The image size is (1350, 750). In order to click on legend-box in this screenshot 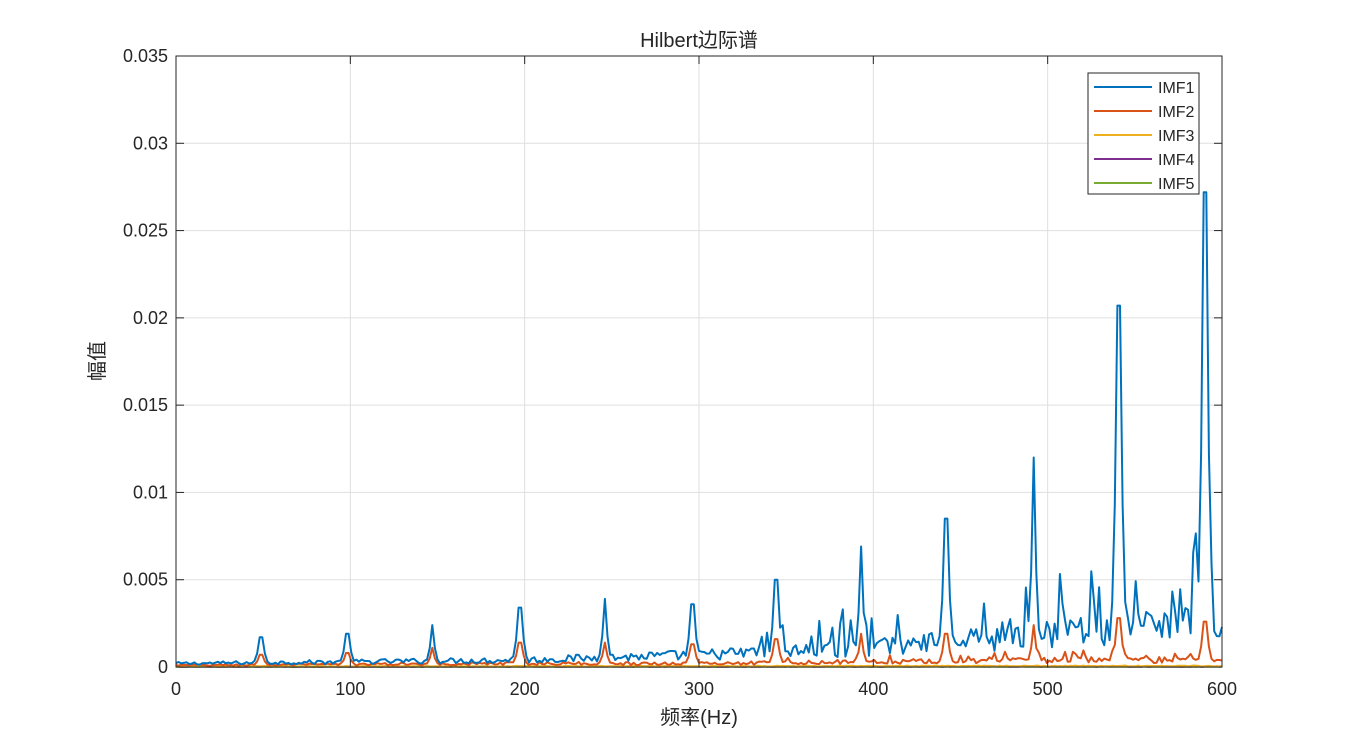, I will do `click(1143, 133)`.